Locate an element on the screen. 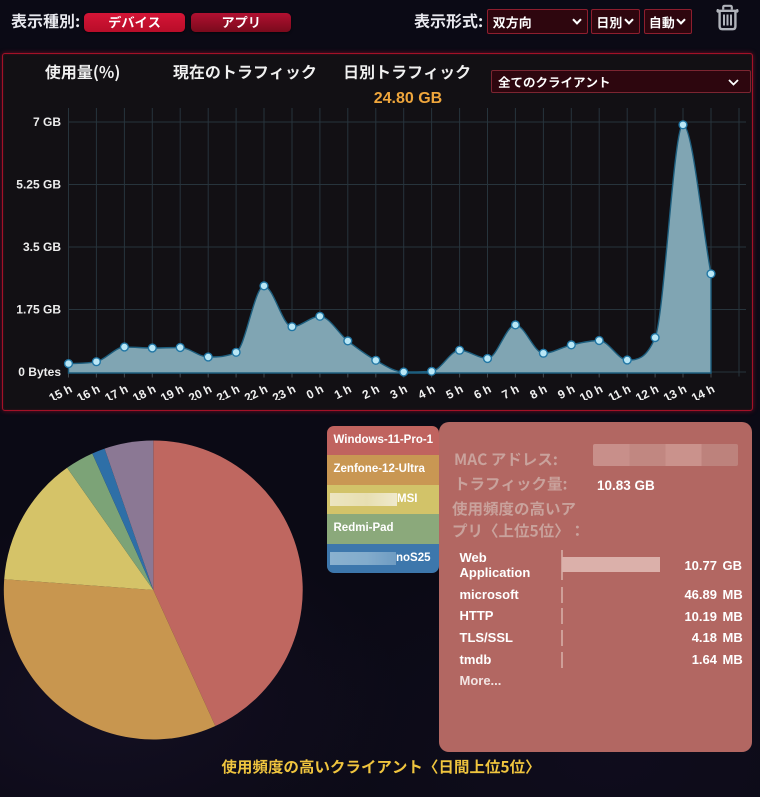  svg-text: 1.75 GB is located at coordinates (38, 310).